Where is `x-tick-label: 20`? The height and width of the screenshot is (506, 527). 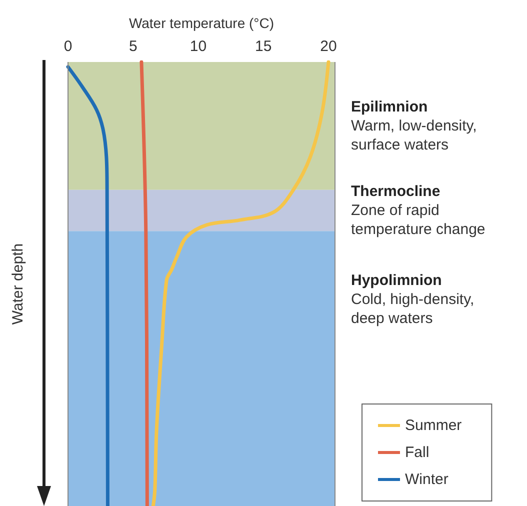 x-tick-label: 20 is located at coordinates (328, 46).